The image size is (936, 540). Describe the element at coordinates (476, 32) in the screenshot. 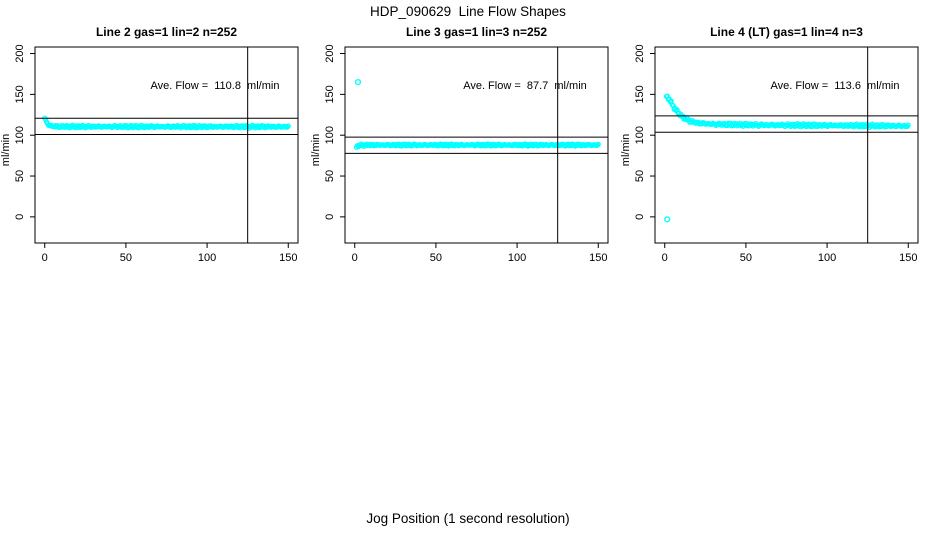

I see `plot-title: Line 3 gas=1 lin=3 n=252` at that location.